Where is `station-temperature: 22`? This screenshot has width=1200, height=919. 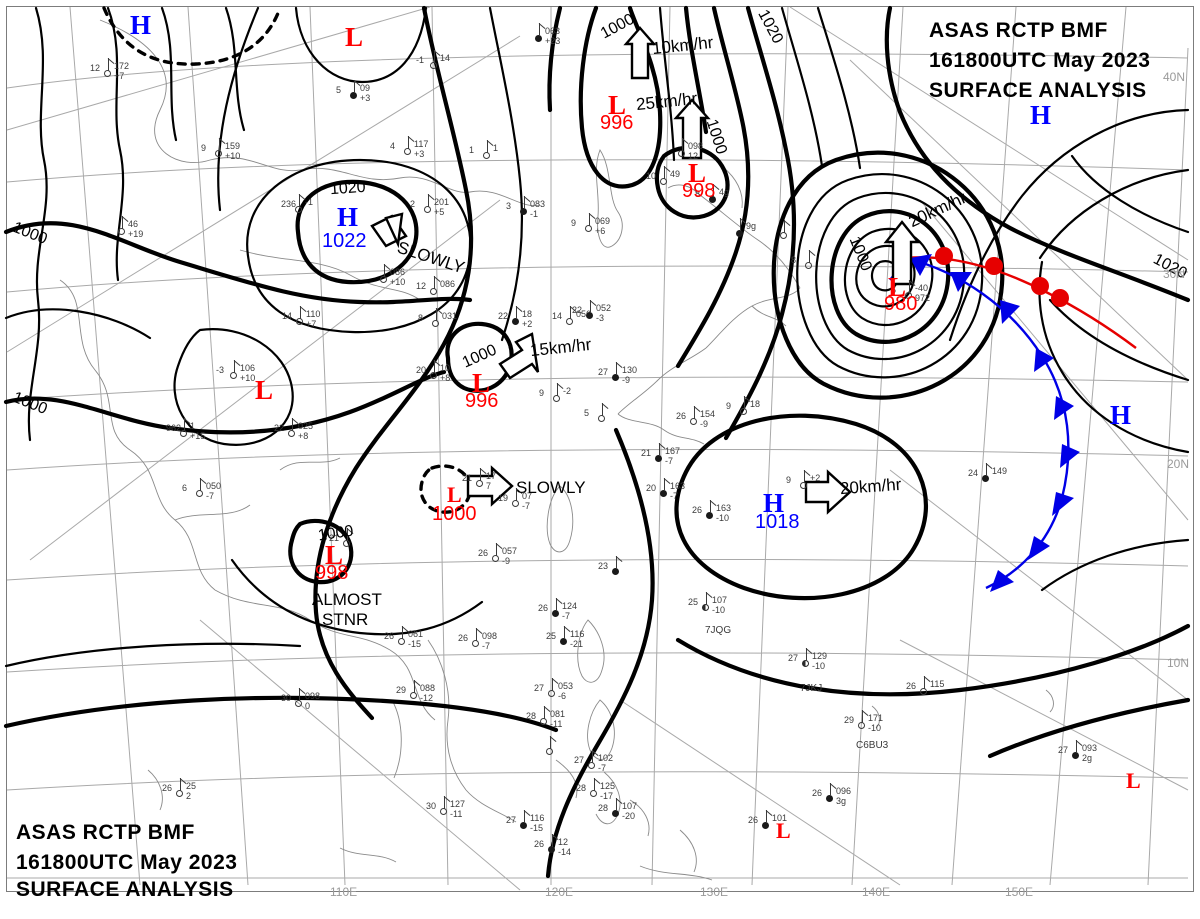
station-temperature: 22 is located at coordinates (577, 310).